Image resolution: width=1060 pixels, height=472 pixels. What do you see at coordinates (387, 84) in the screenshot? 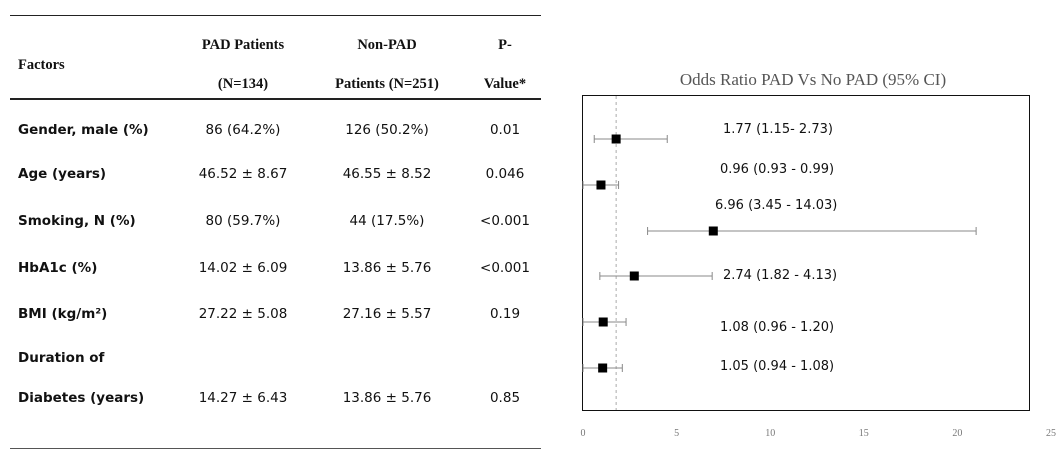
I see `header-nonpad-line2: Patients (N=251)` at bounding box center [387, 84].